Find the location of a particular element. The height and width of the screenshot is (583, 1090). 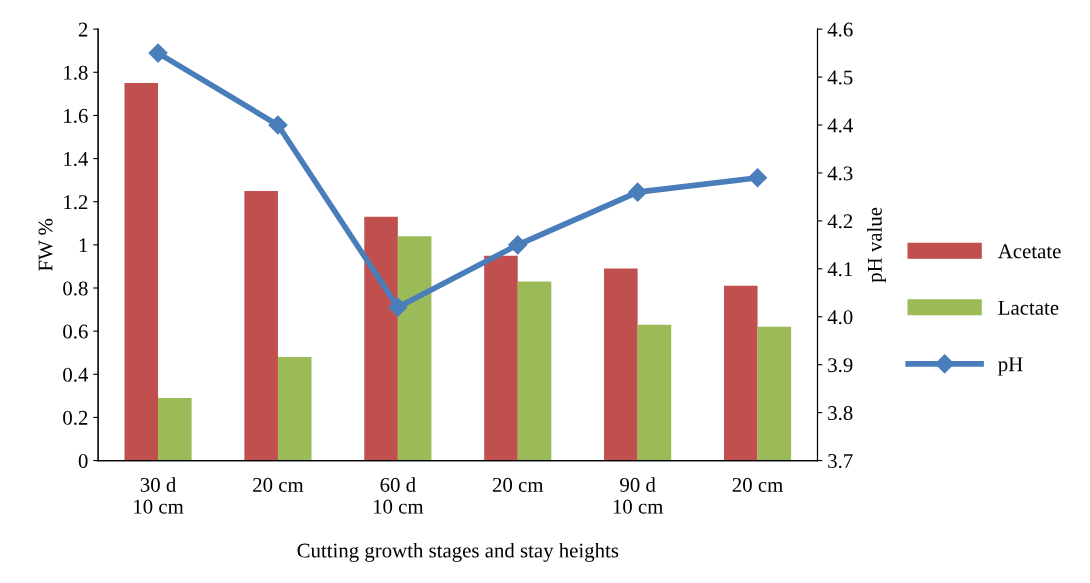

y2-tick-label: 3.8 is located at coordinates (840, 413).